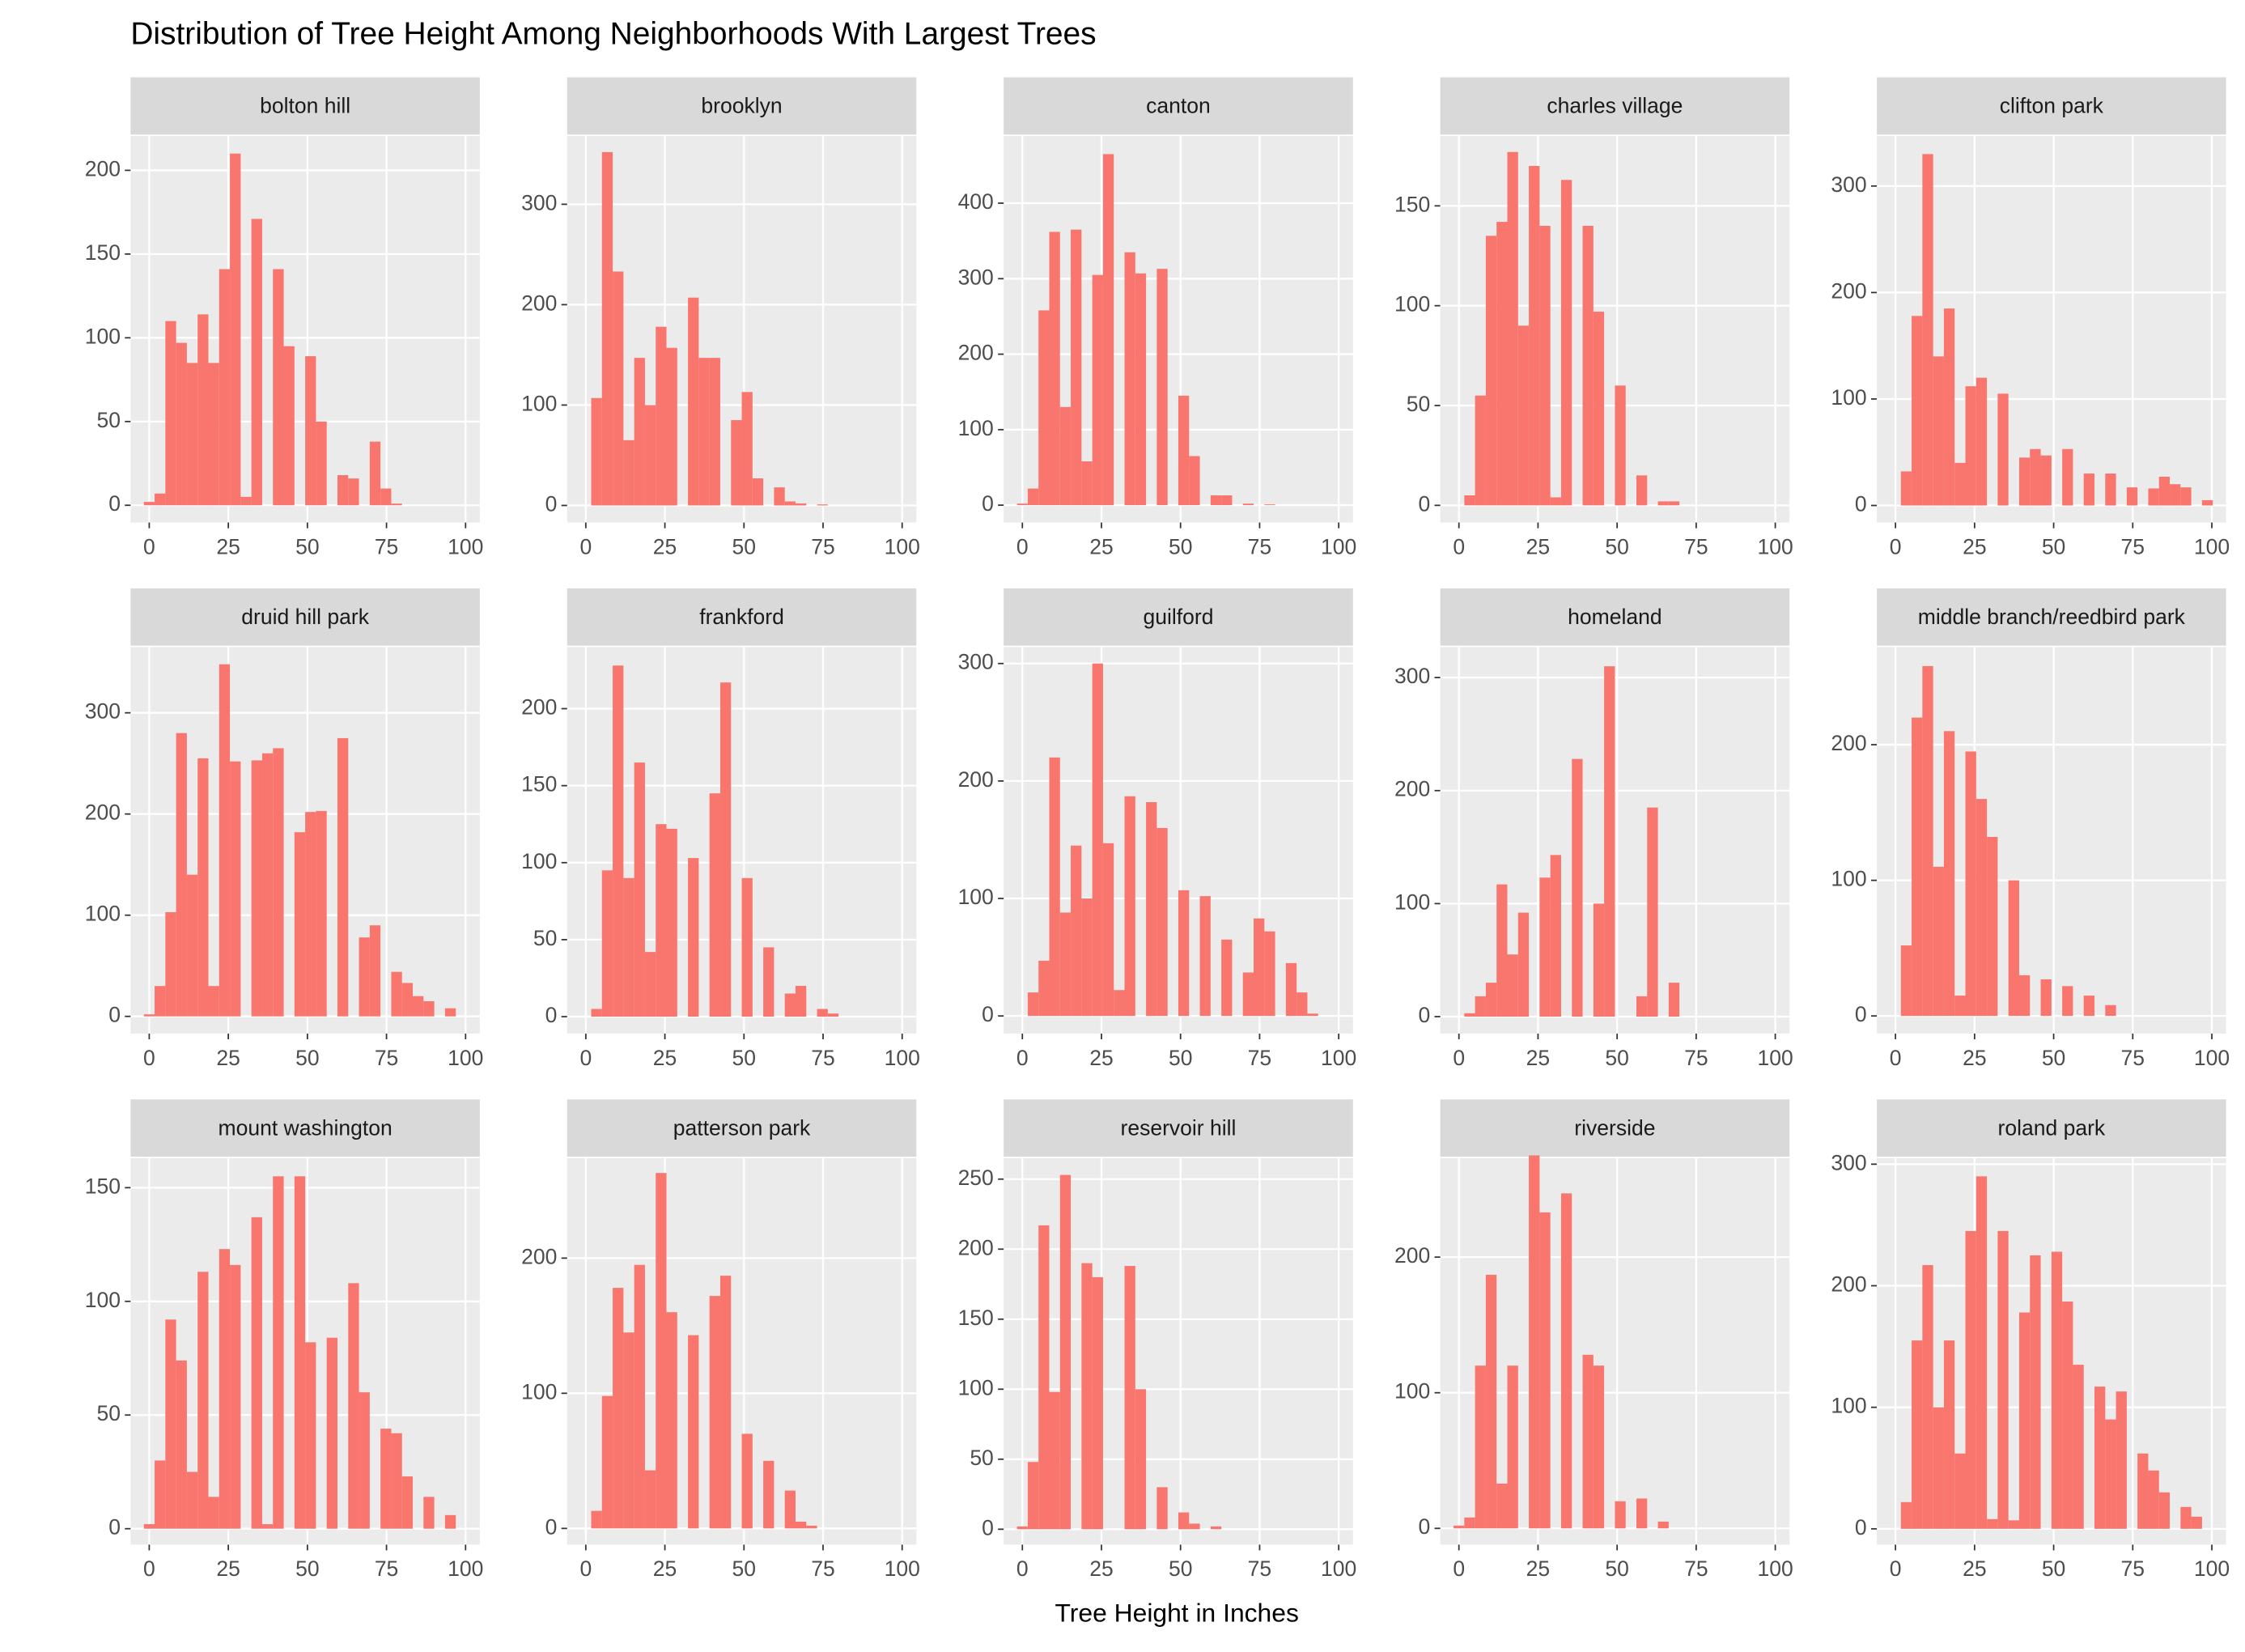 The width and height of the screenshot is (2245, 1652). Describe the element at coordinates (539, 1256) in the screenshot. I see `y-tick-label: 200` at that location.